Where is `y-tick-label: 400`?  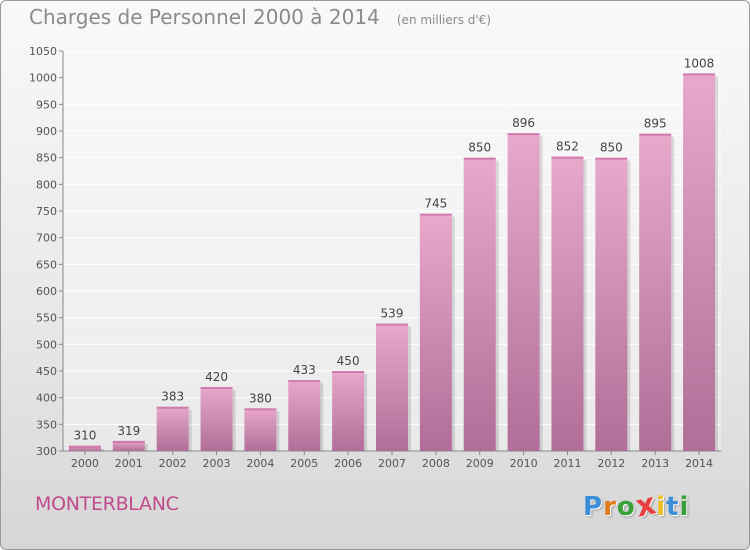 y-tick-label: 400 is located at coordinates (46, 398).